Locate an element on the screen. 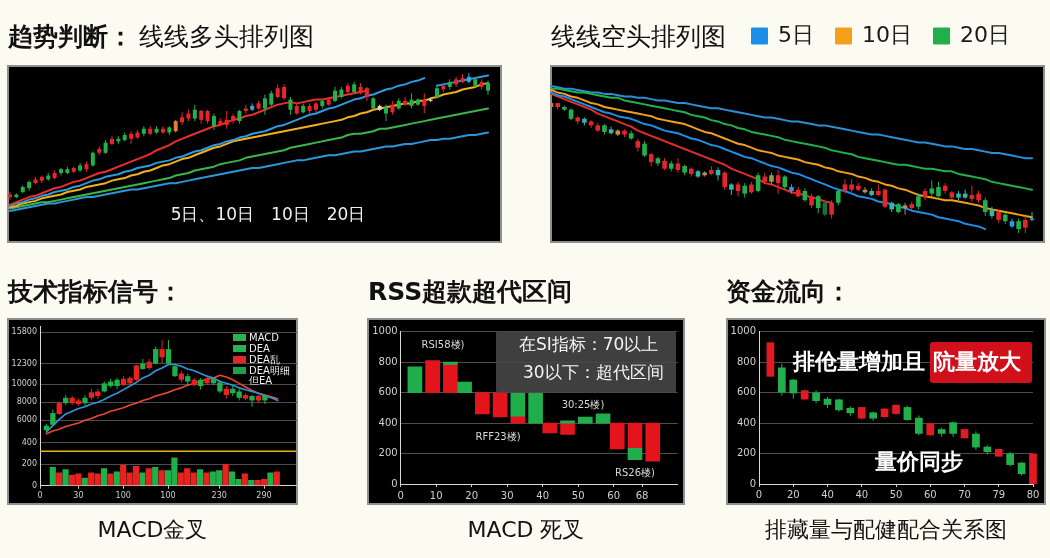 The width and height of the screenshot is (1050, 558). legend-label: 5日 is located at coordinates (796, 34).